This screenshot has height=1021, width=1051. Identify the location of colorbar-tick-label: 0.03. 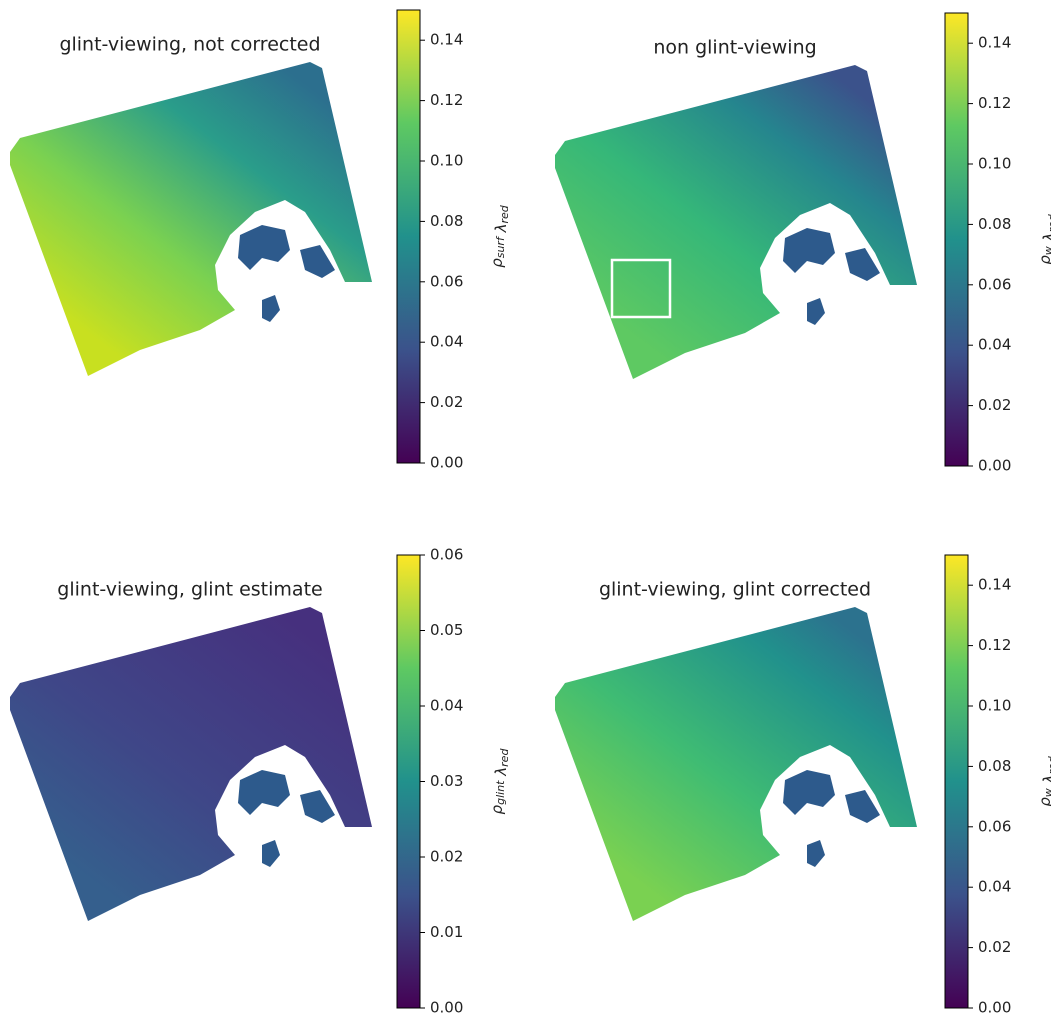
(446, 781).